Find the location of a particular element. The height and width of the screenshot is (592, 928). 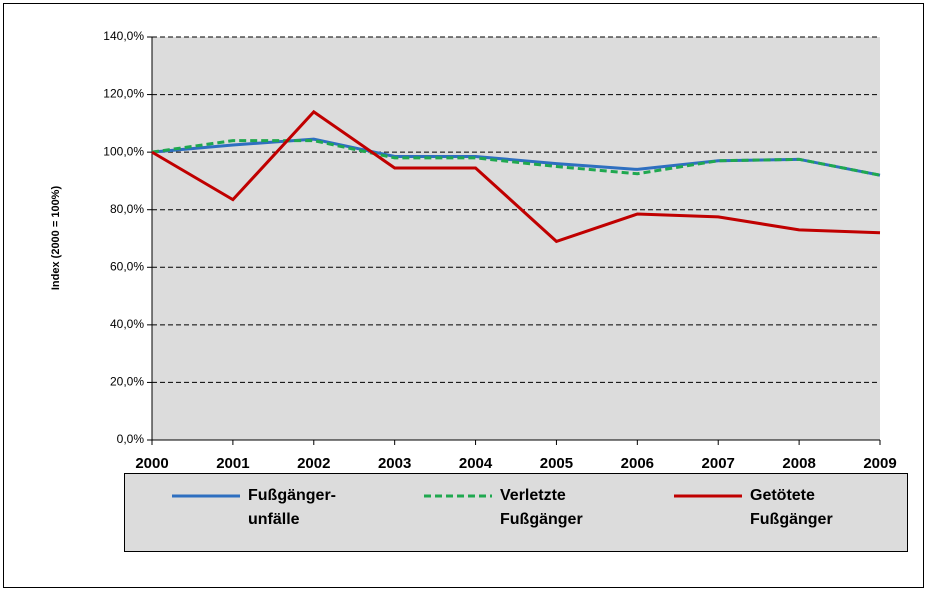

x-tick-label: 2008 is located at coordinates (798, 463).